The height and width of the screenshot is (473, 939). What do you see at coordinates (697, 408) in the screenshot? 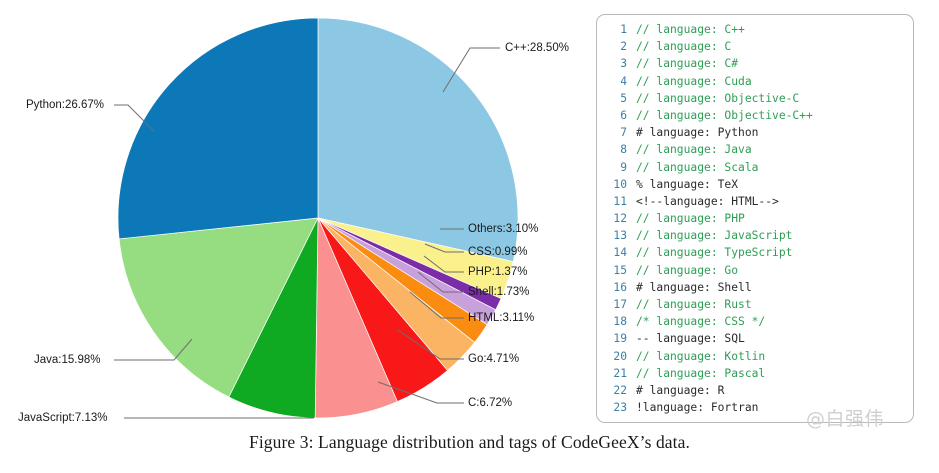
I see `language-tag-text: !language: Fortran` at bounding box center [697, 408].